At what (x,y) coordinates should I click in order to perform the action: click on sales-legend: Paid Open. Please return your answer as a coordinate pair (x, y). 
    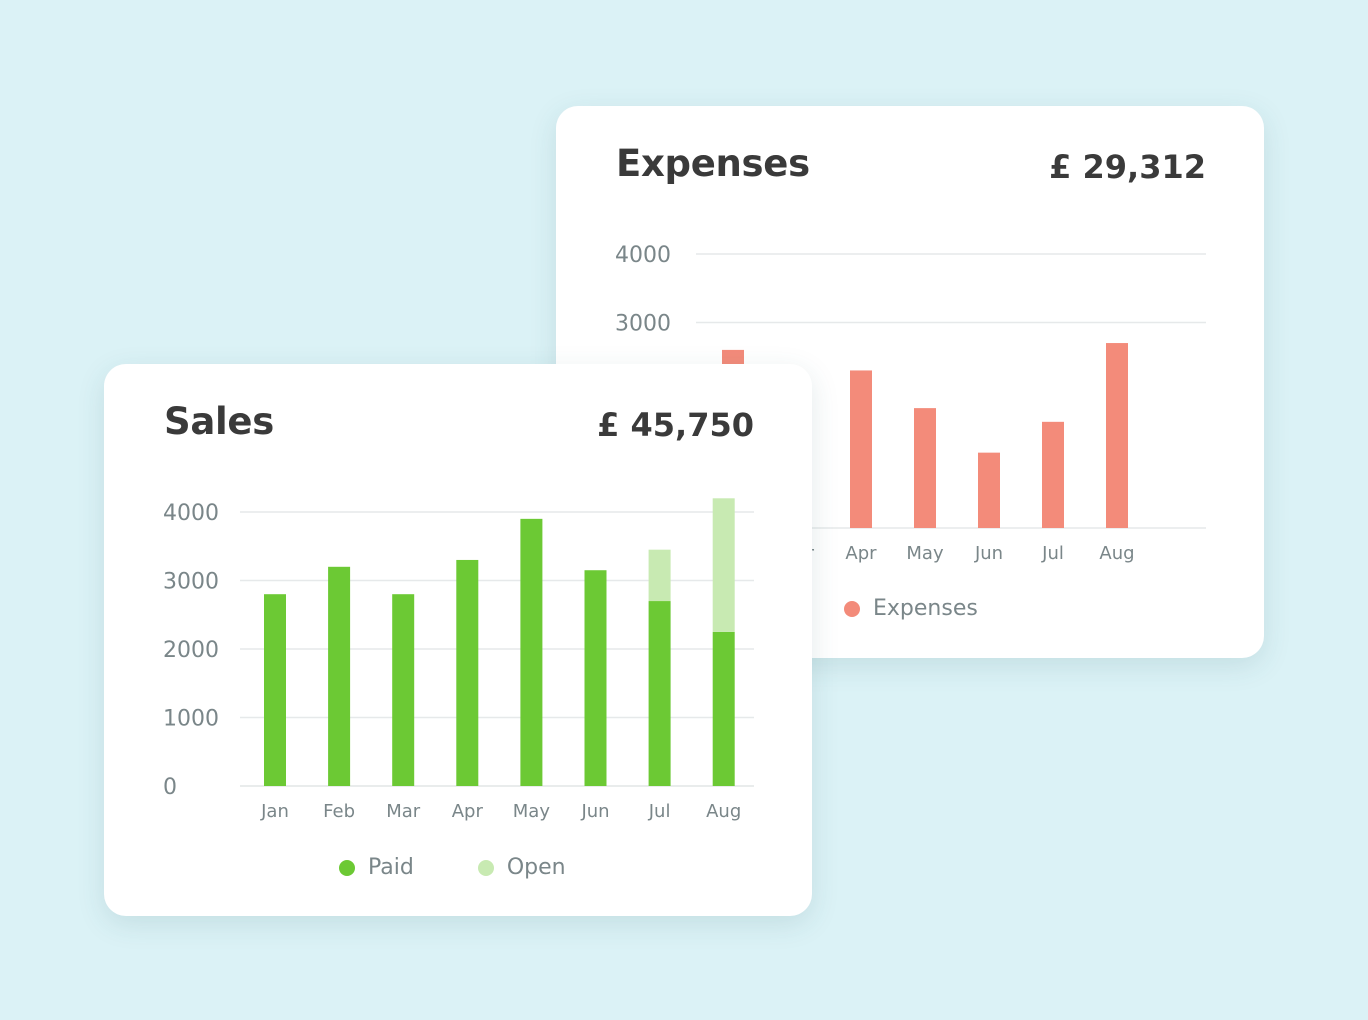
    Looking at the image, I should click on (452, 867).